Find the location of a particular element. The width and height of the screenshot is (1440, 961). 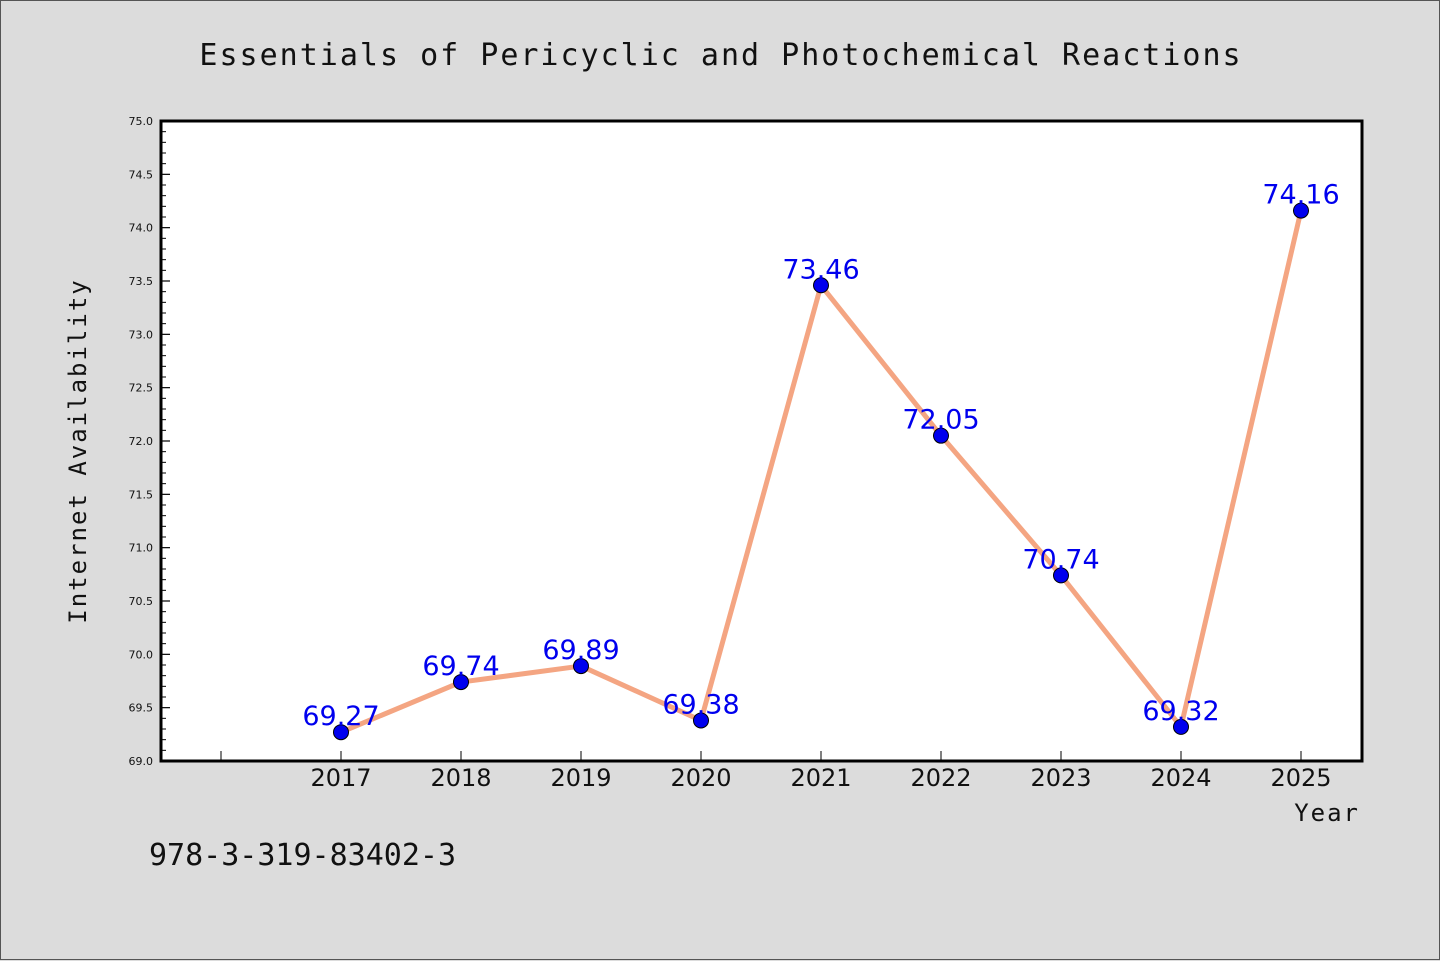

y-tick-label: 71.0 is located at coordinates (141, 548).